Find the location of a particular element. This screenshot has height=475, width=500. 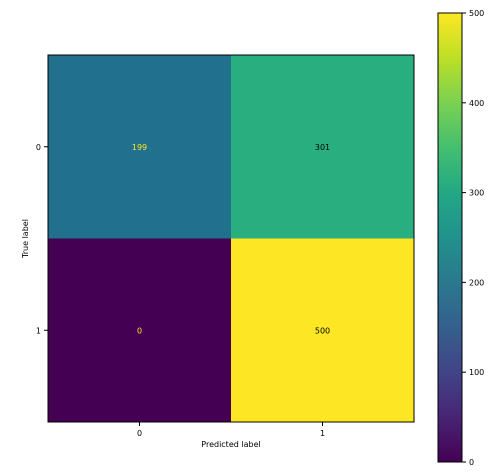

colorbar-tick-label-400: 400 is located at coordinates (476, 103).